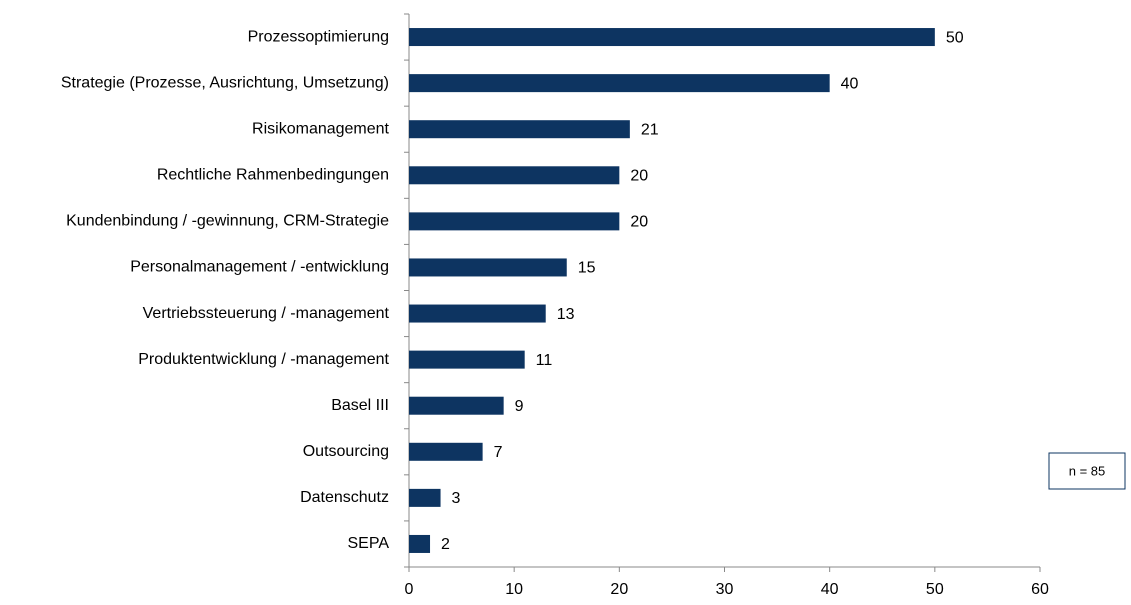 Image resolution: width=1131 pixels, height=605 pixels. Describe the element at coordinates (935, 589) in the screenshot. I see `x-tick-label: 50` at that location.